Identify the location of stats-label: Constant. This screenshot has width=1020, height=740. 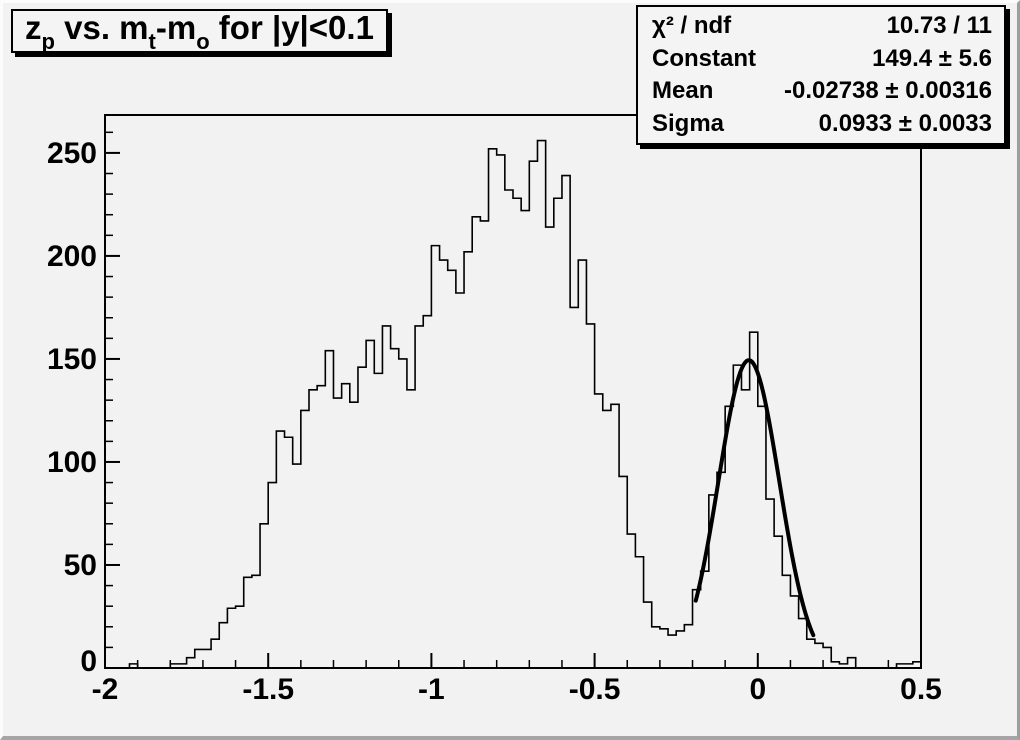
(704, 58).